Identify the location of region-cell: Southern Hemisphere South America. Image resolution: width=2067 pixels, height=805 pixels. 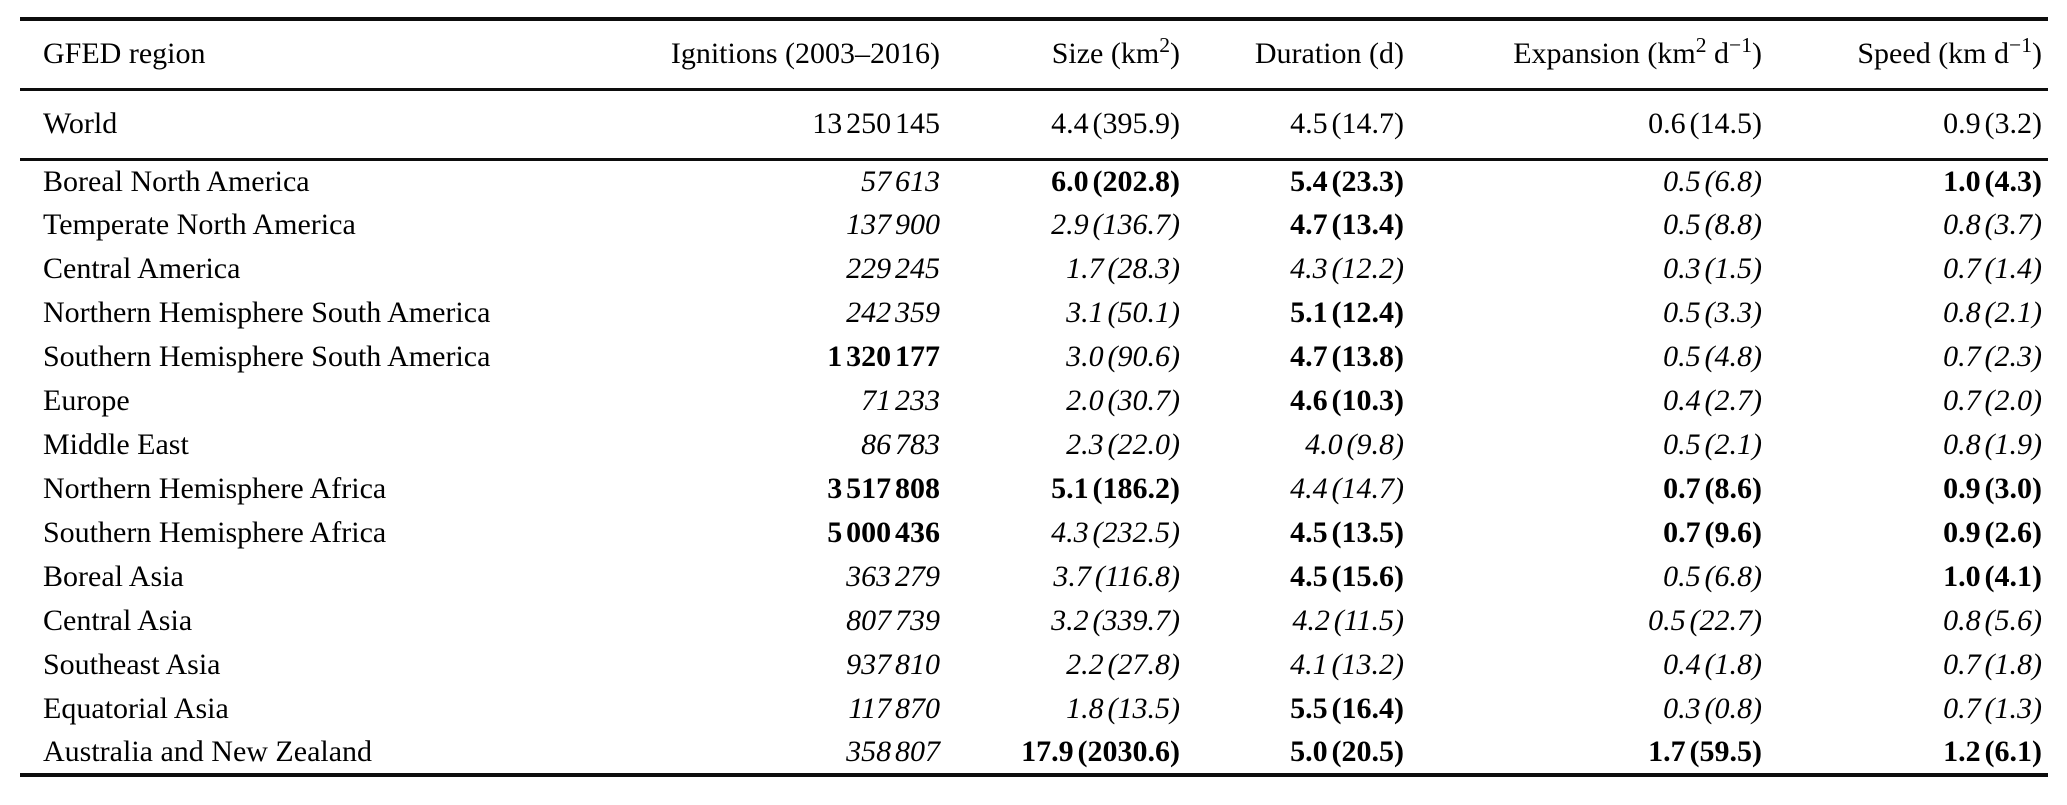
(267, 356).